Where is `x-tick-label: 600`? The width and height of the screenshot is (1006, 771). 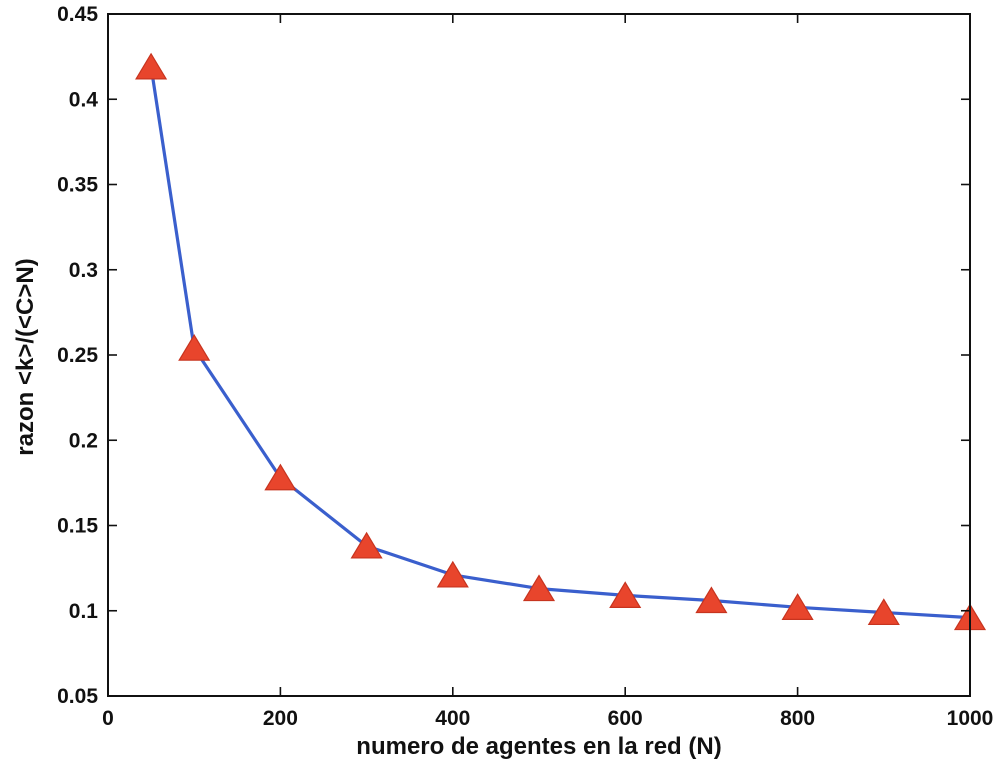
x-tick-label: 600 is located at coordinates (625, 718).